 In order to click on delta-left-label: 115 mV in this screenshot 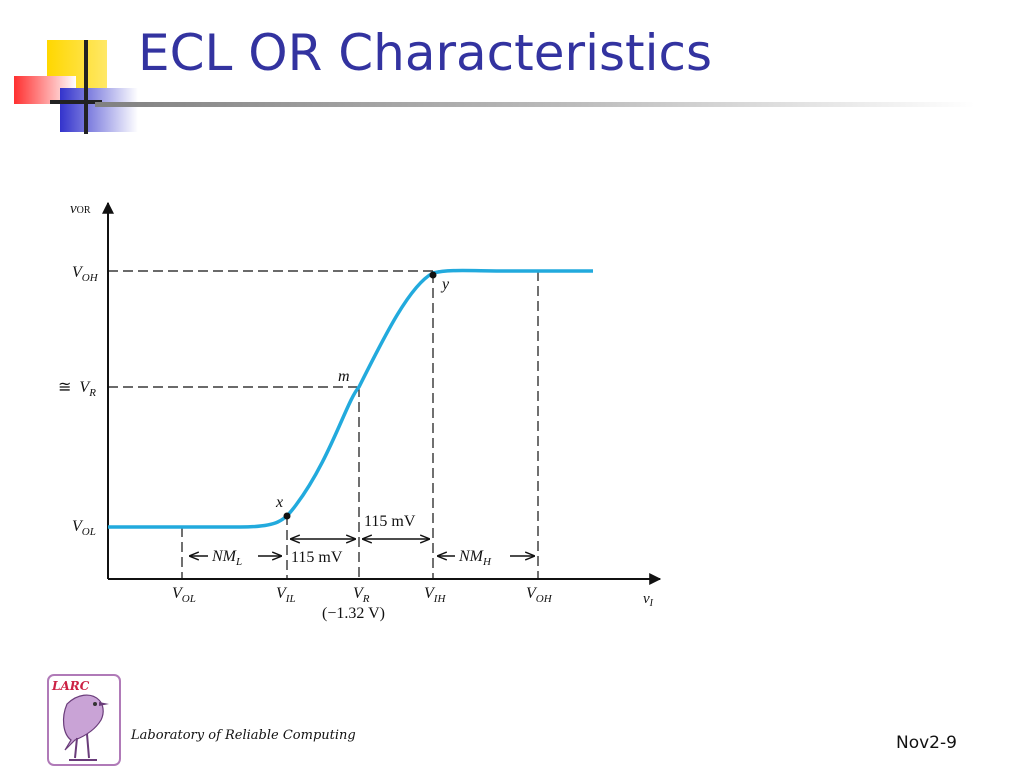, I will do `click(317, 557)`.